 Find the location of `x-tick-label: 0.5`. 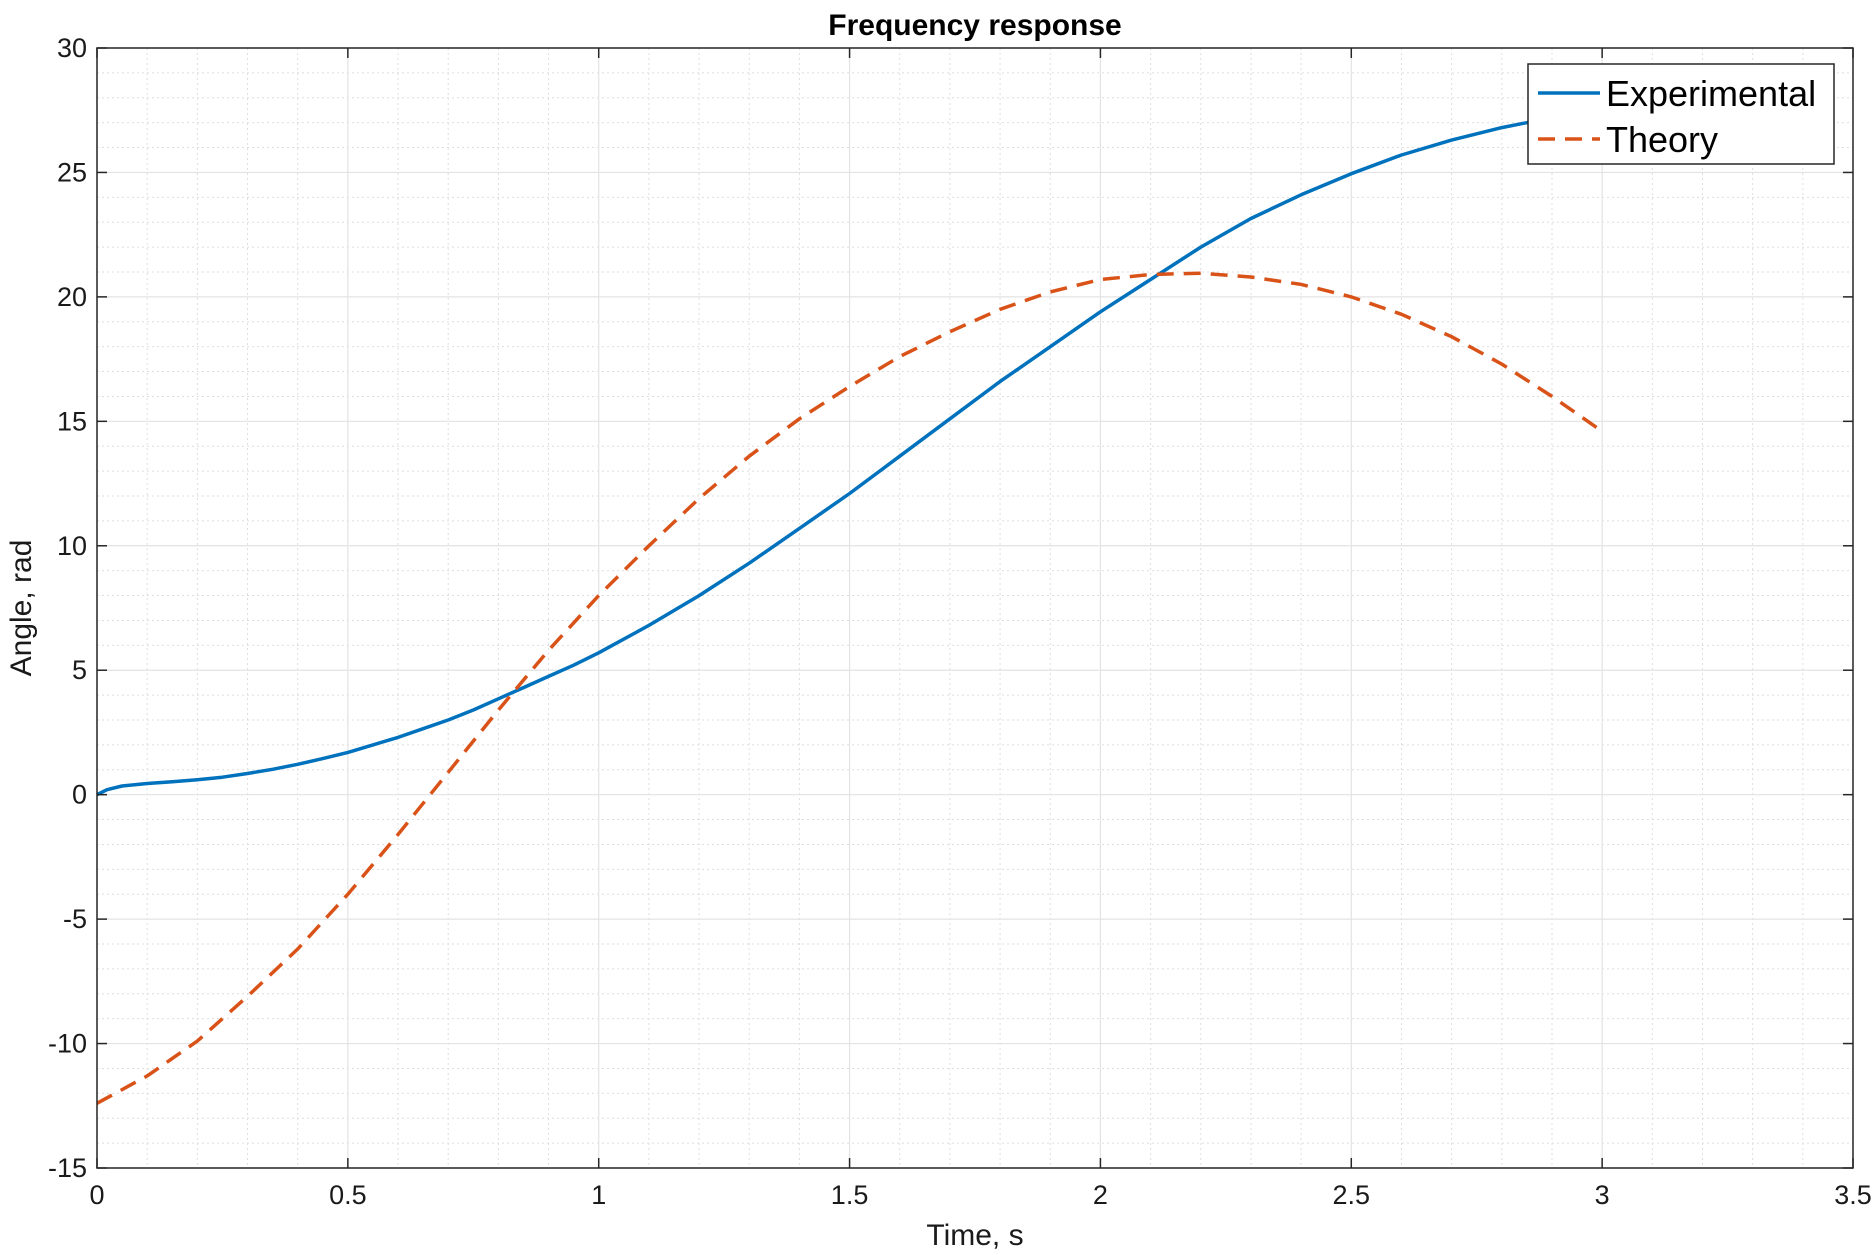

x-tick-label: 0.5 is located at coordinates (348, 1195).